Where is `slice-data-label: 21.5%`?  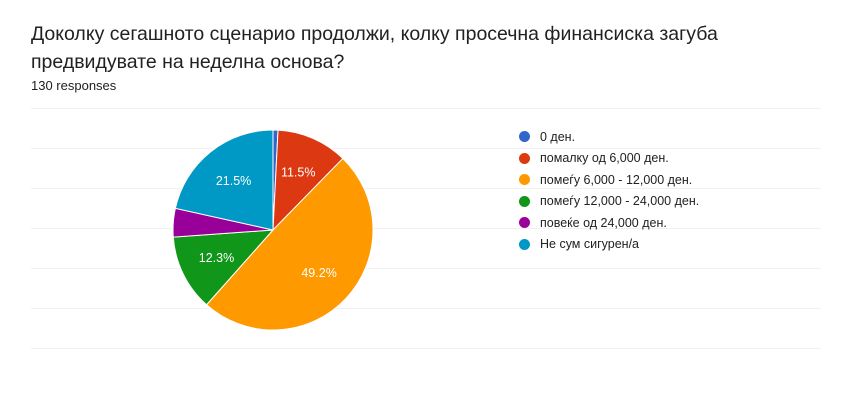
slice-data-label: 21.5% is located at coordinates (233, 181).